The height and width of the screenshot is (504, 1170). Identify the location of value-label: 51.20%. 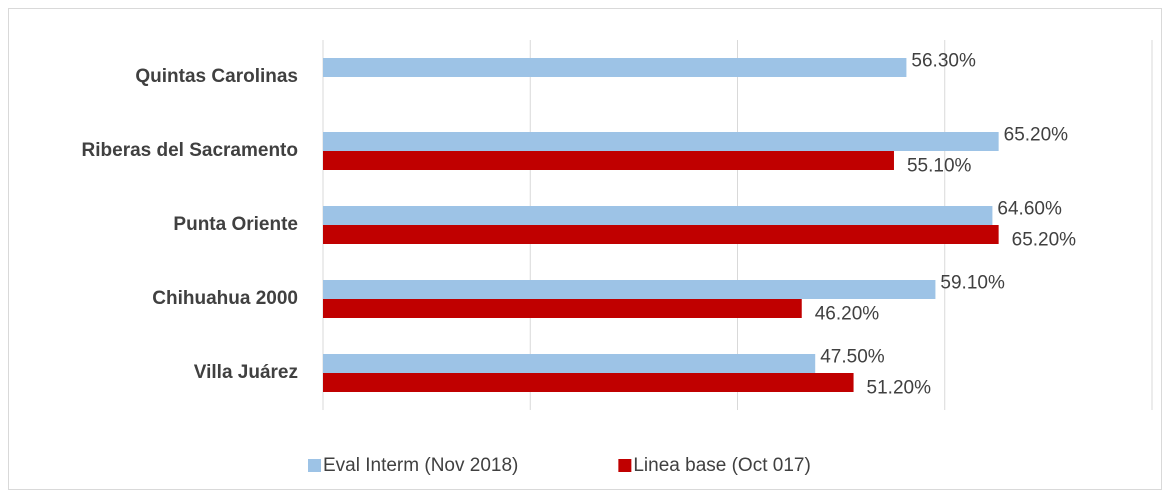
(899, 388).